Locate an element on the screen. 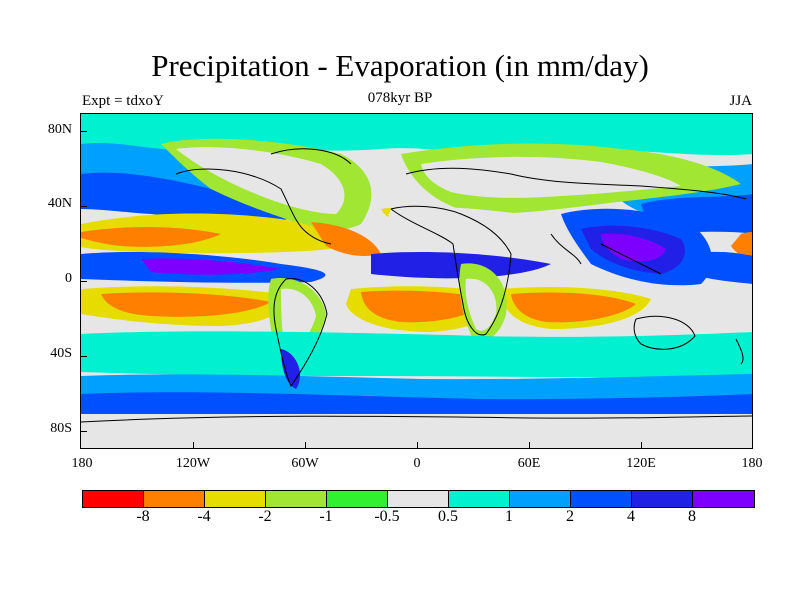  lon-label-60w: 60W is located at coordinates (305, 463).